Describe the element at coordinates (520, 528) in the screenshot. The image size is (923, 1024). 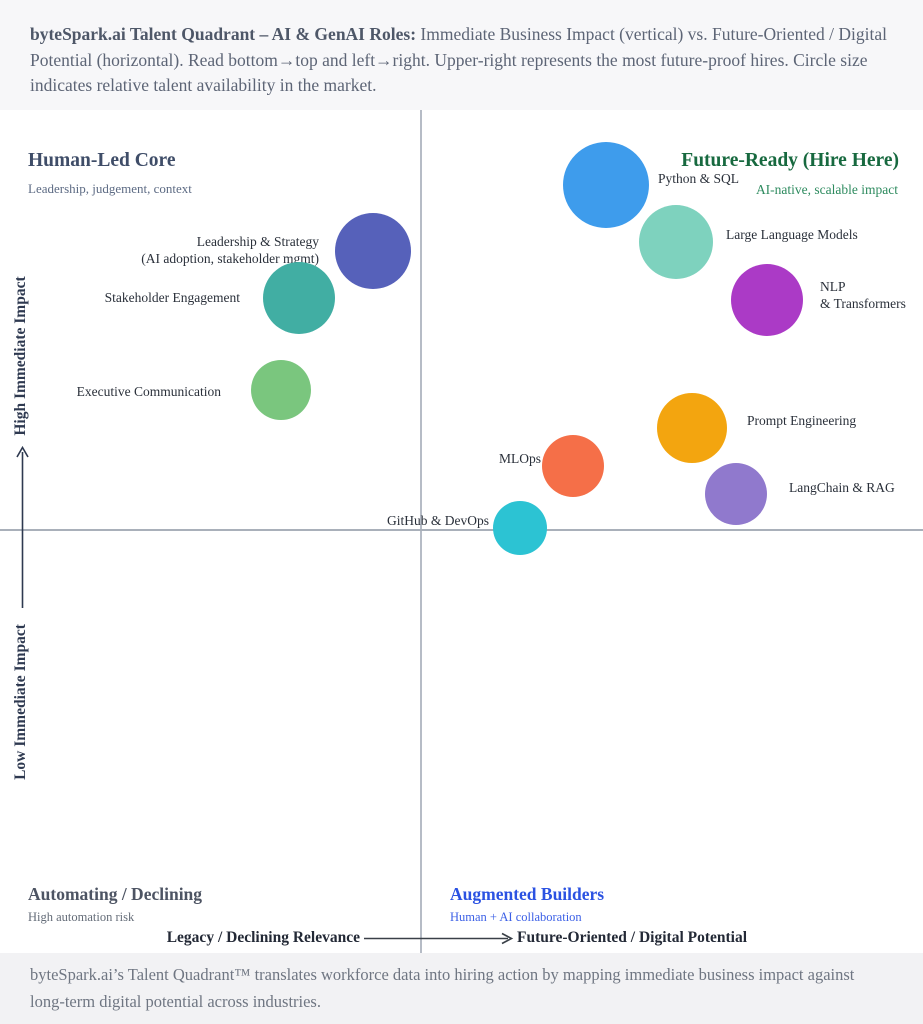
I see `bubble-github-devops` at that location.